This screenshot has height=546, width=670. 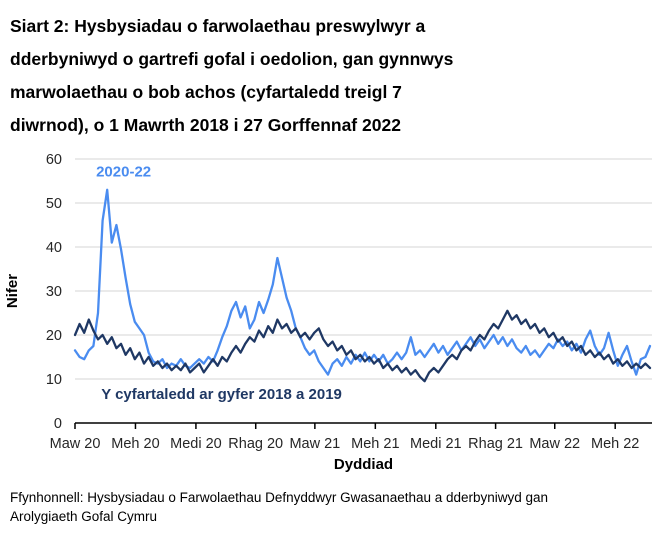 I want to click on x-axis-title: Dyddiad, so click(x=363, y=464).